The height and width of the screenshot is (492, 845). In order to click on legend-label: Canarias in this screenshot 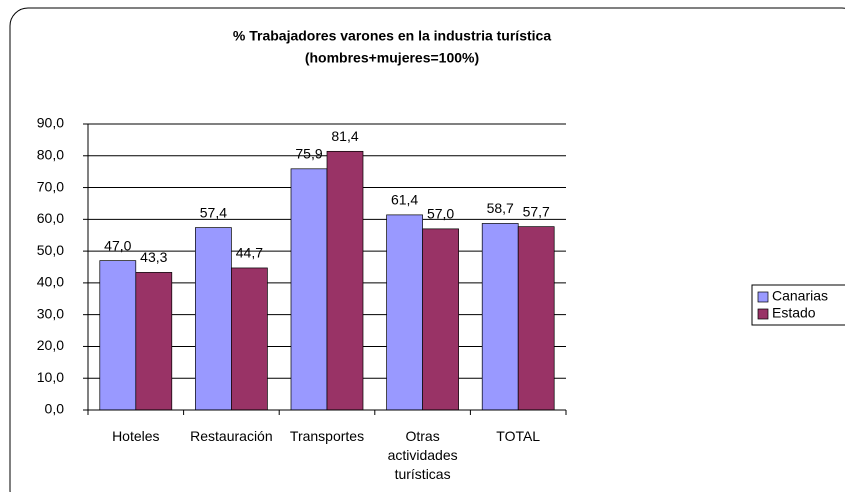, I will do `click(800, 296)`.